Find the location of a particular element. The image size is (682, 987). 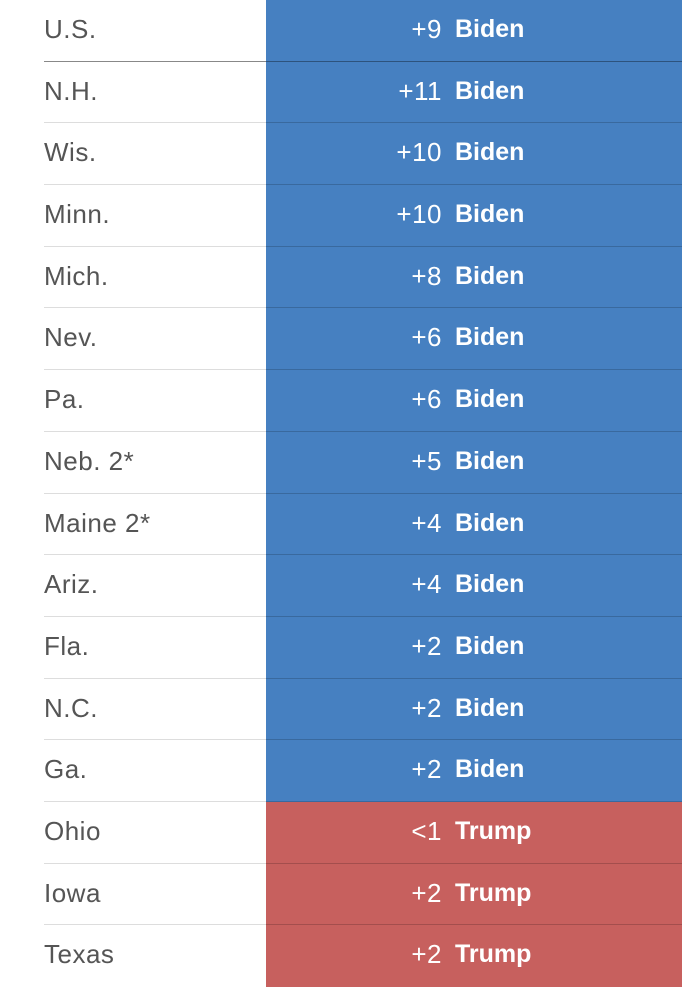

table-row: Minn. +10 Biden is located at coordinates (341, 216).